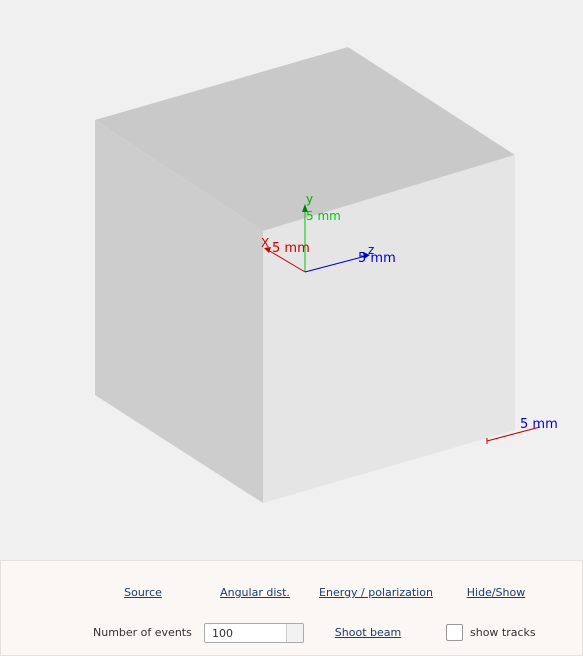 The height and width of the screenshot is (656, 583). Describe the element at coordinates (368, 632) in the screenshot. I see `shoot-link: Shoot beam` at that location.